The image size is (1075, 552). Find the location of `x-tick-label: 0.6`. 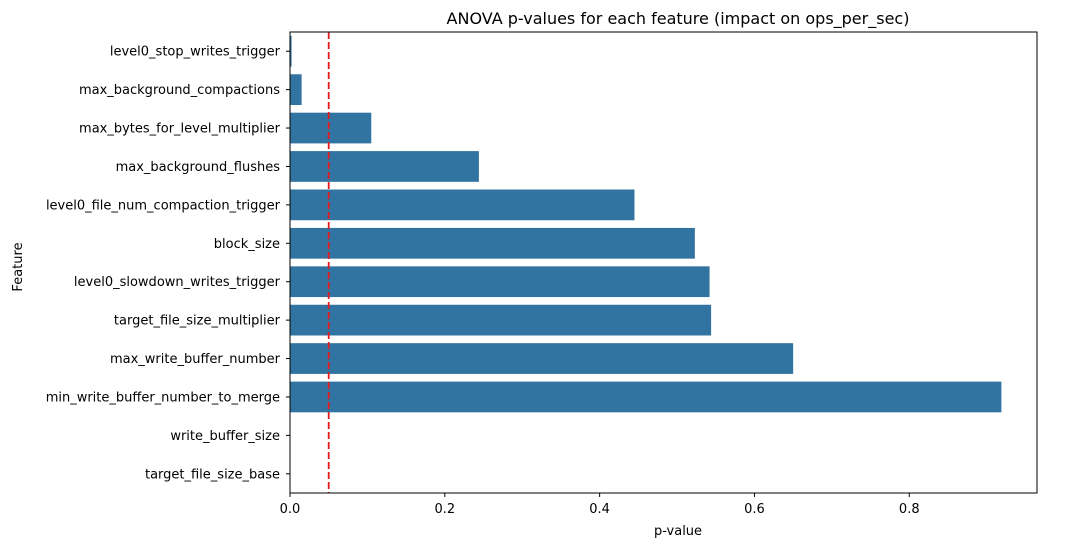

x-tick-label: 0.6 is located at coordinates (754, 509).